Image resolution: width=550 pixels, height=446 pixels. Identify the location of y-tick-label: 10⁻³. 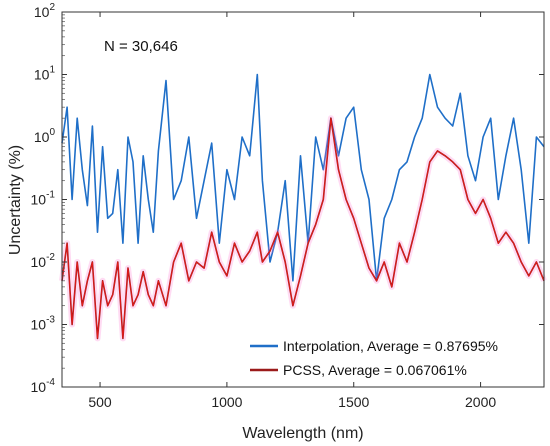
(43, 324).